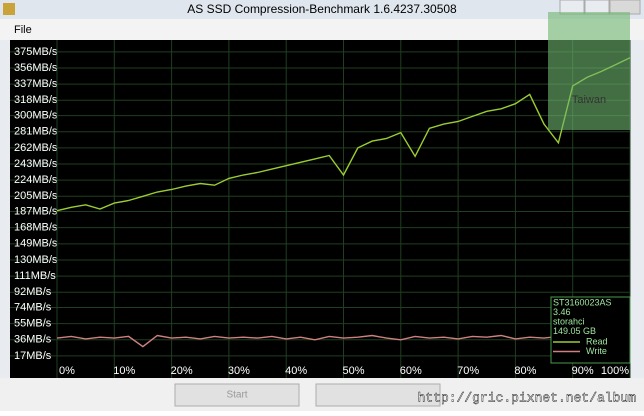  I want to click on start-button-label: Start, so click(236, 395).